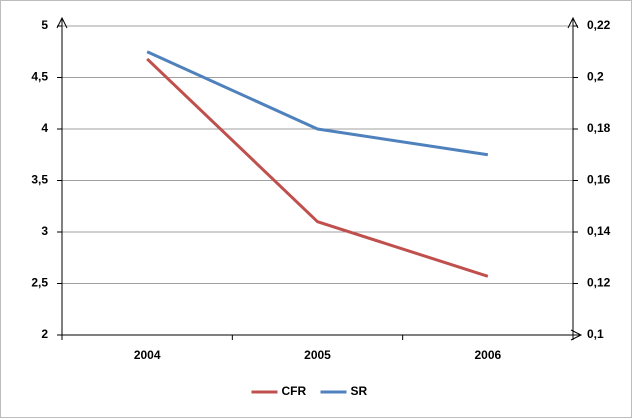  What do you see at coordinates (39, 283) in the screenshot?
I see `y-tick-label: 2,5` at bounding box center [39, 283].